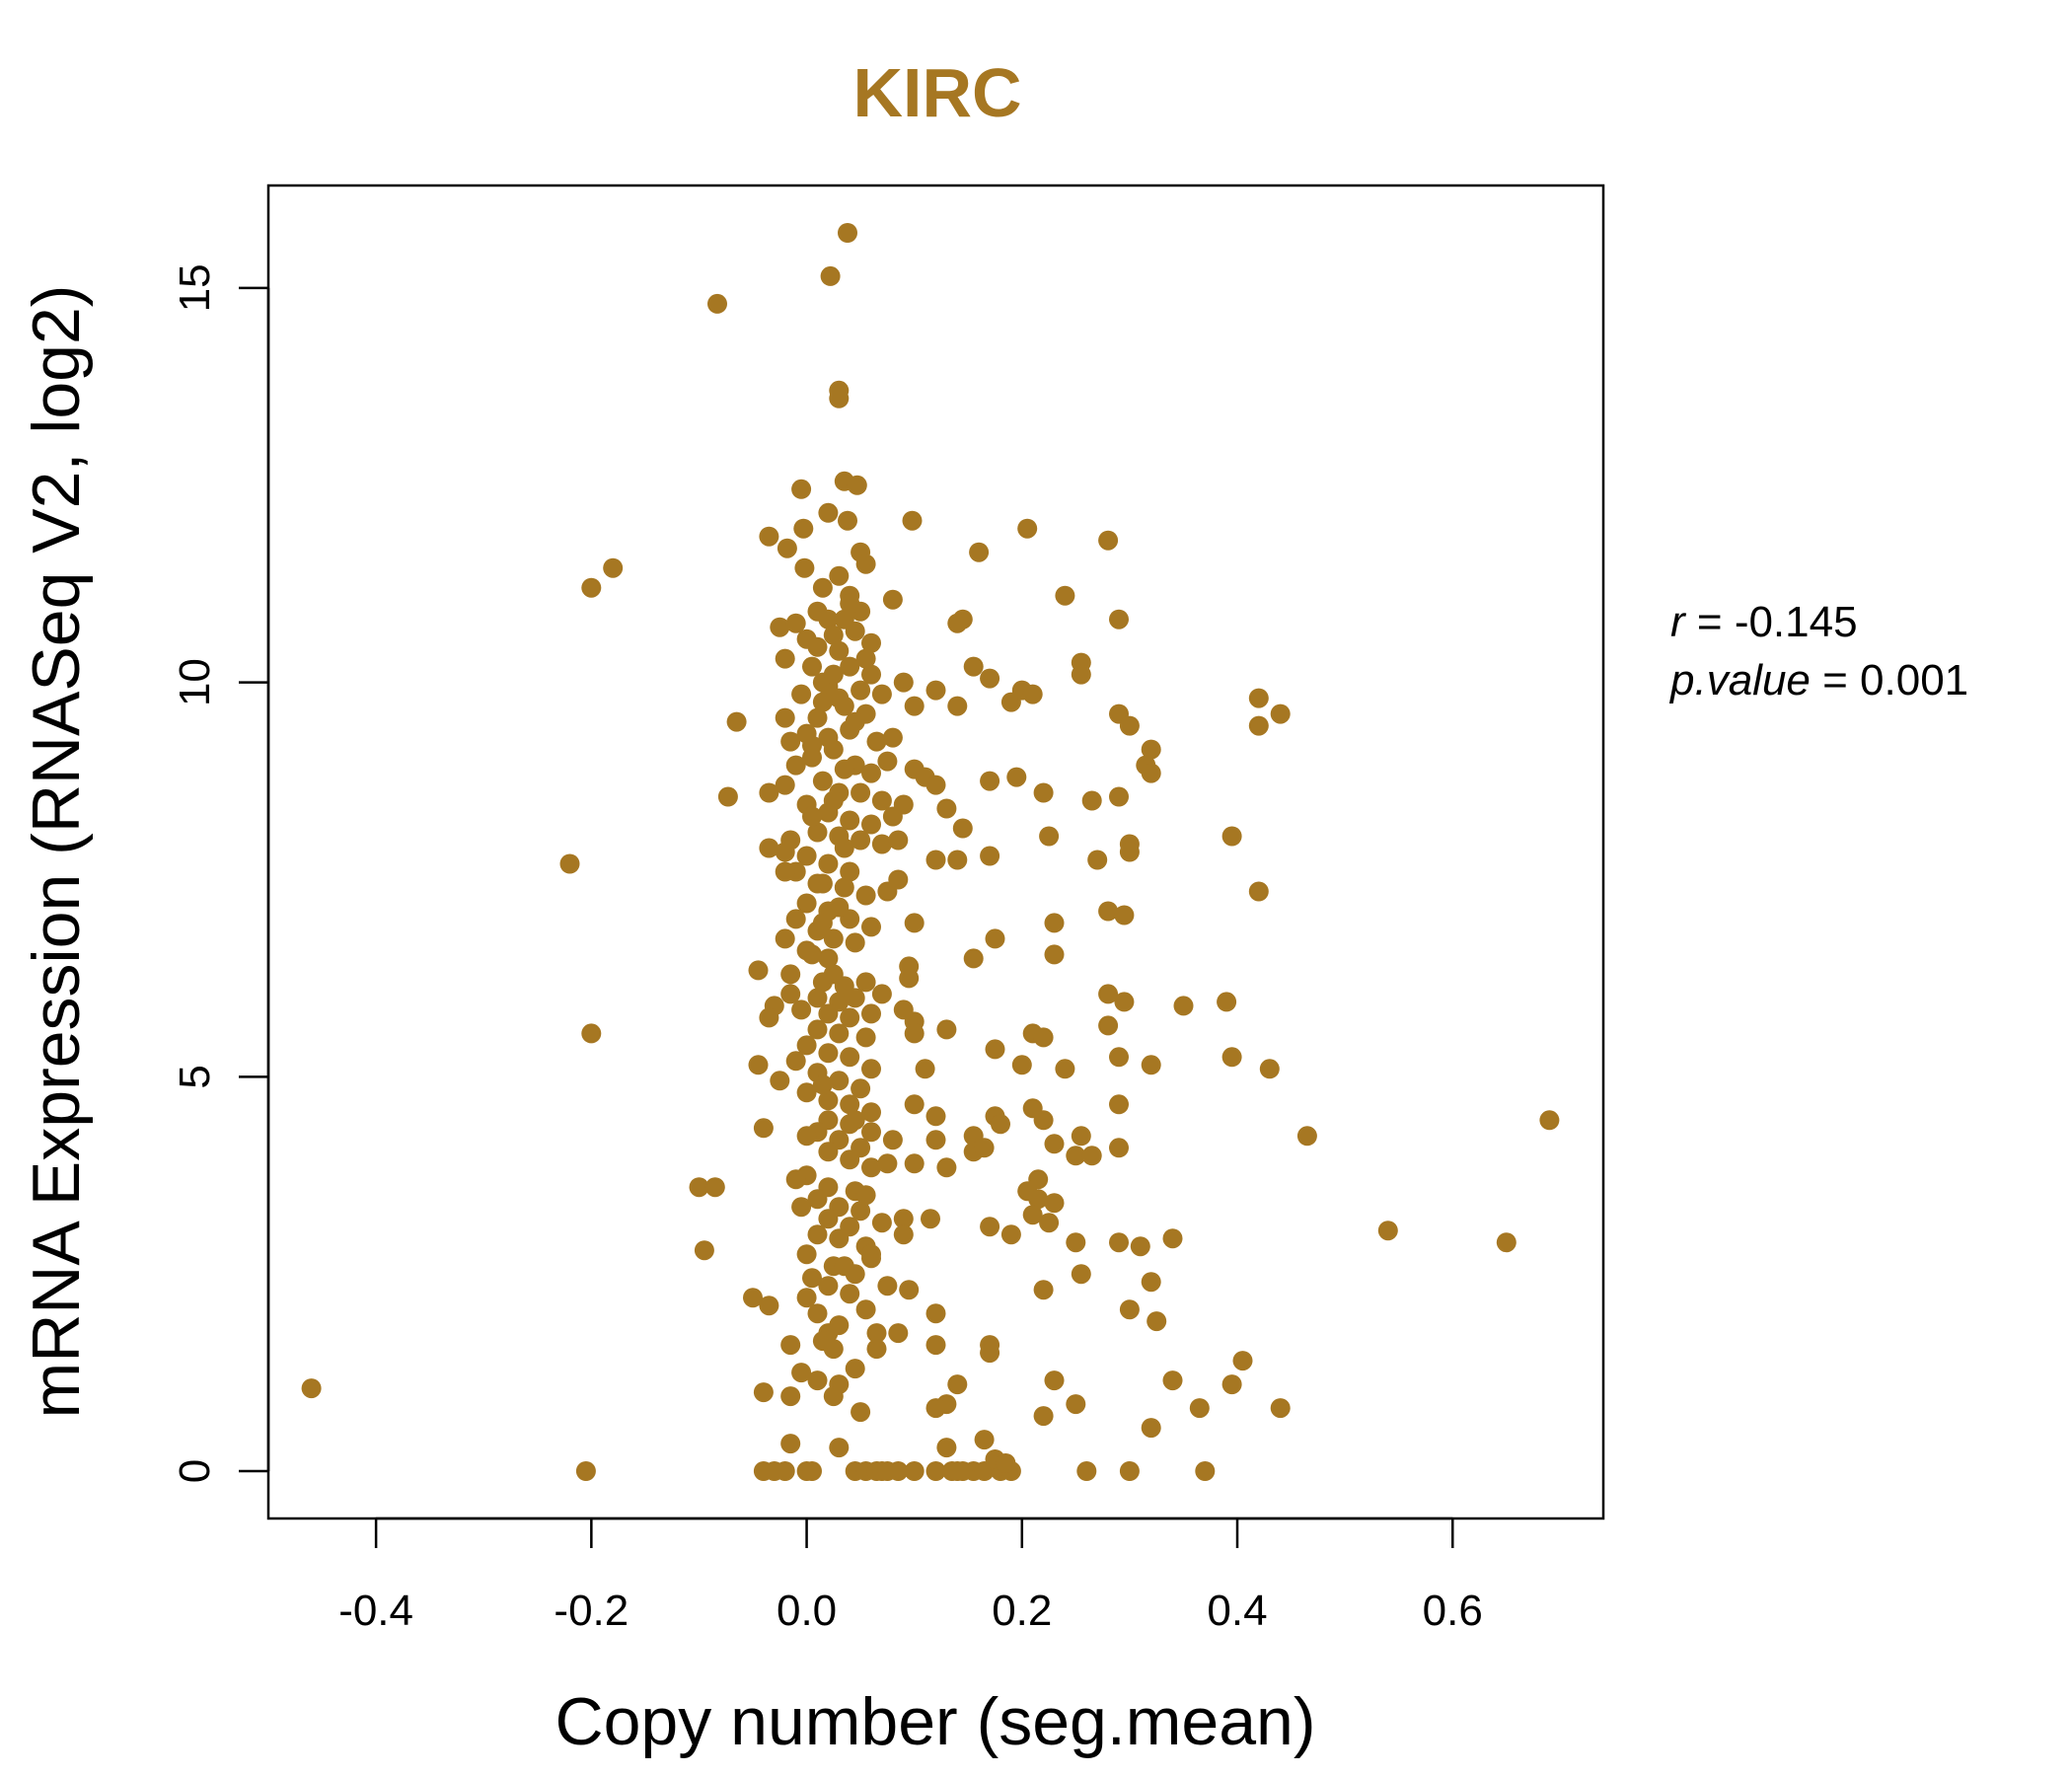 This screenshot has width=2072, height=1776. I want to click on x-axis-label: Copy number (seg.mean), so click(935, 1722).